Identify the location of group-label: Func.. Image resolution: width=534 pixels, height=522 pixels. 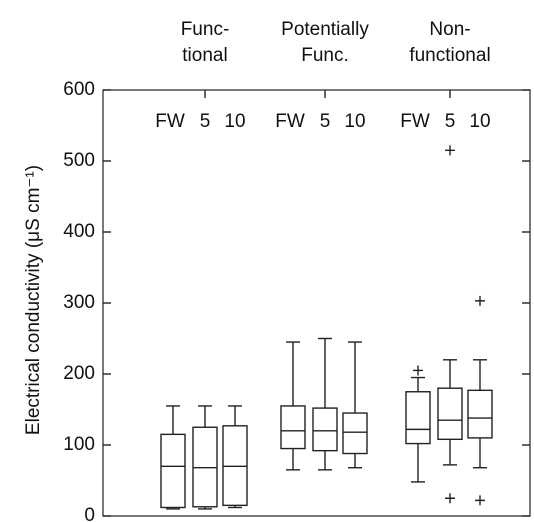
(325, 55).